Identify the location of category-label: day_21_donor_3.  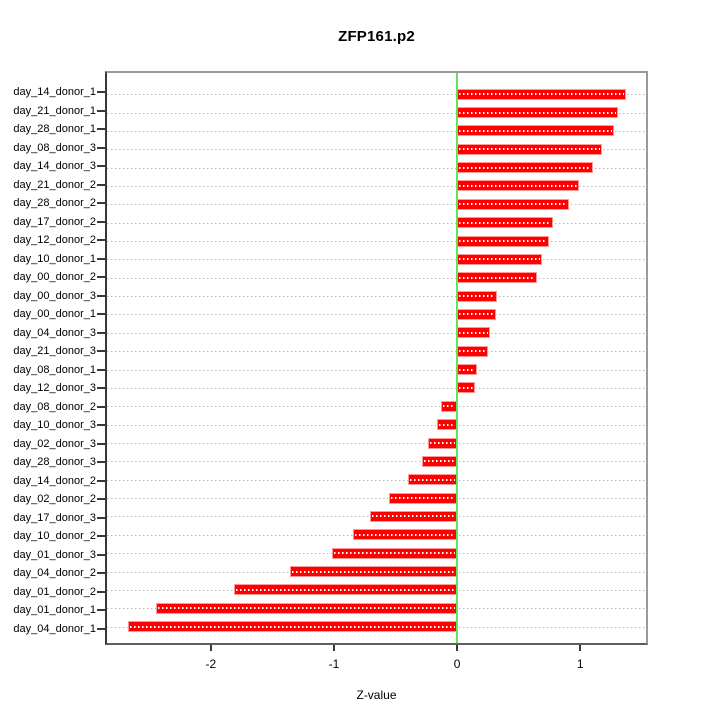
(54, 351).